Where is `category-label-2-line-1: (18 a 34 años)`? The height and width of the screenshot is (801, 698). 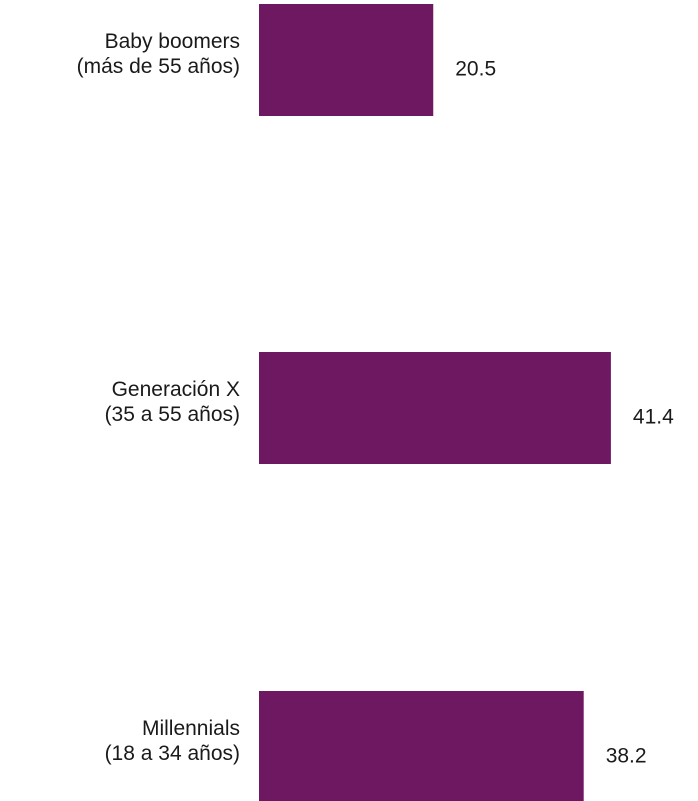
category-label-2-line-1: (18 a 34 años) is located at coordinates (172, 753).